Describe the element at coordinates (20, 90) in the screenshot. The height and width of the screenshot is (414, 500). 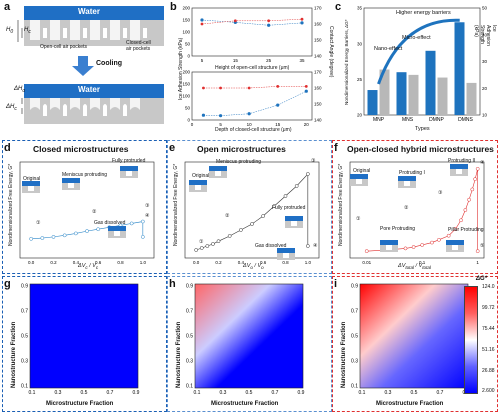
I see `delta-ho-label: ΔHo` at that location.